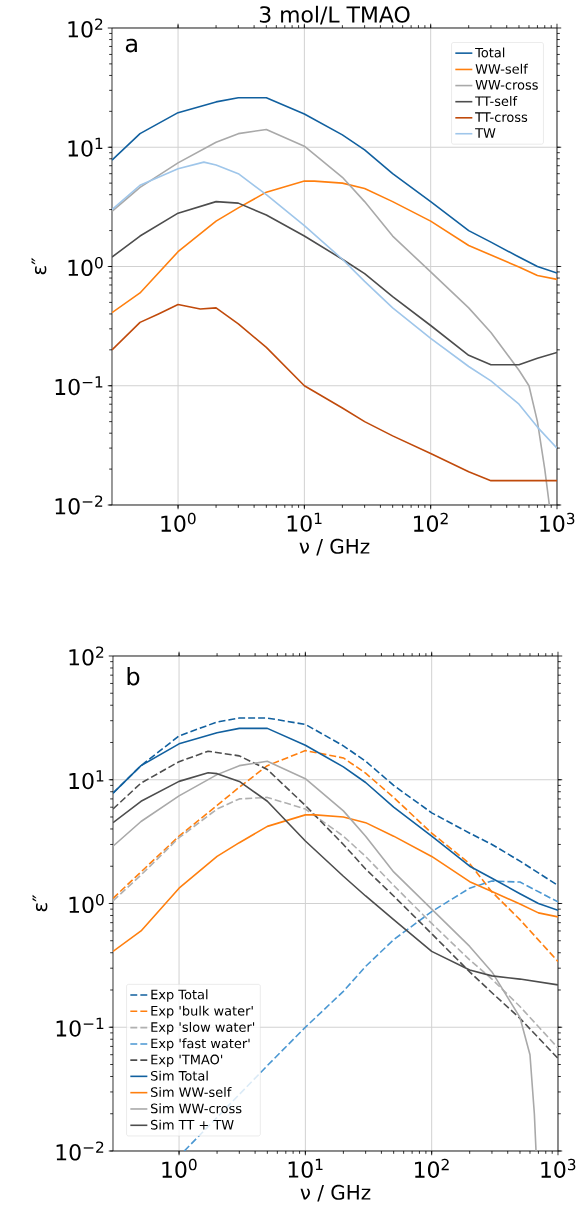 This screenshot has height=1223, width=583. Describe the element at coordinates (179, 1075) in the screenshot. I see `legend-label: Sim Total` at that location.